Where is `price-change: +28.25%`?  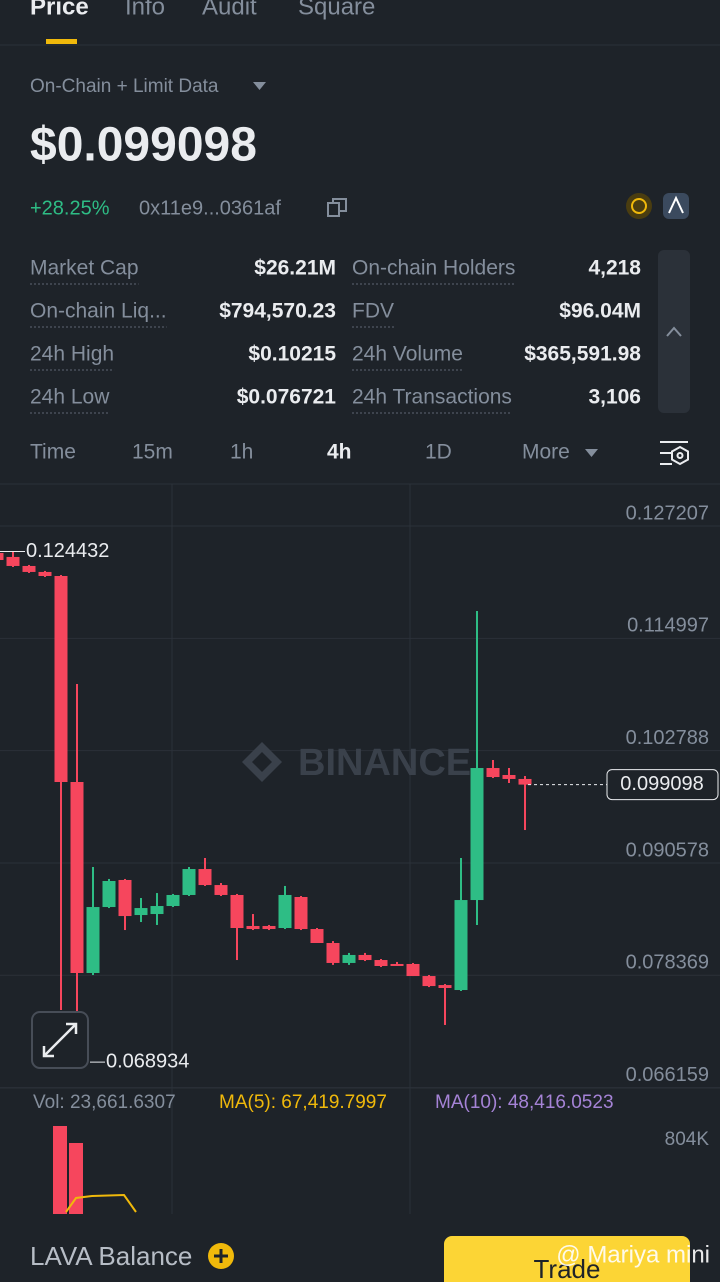 price-change: +28.25% is located at coordinates (70, 208).